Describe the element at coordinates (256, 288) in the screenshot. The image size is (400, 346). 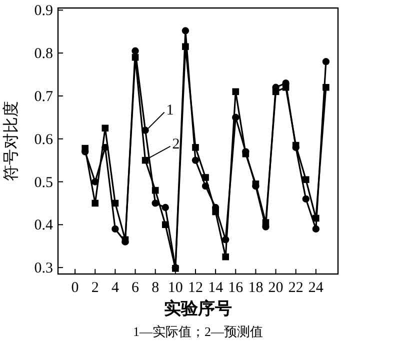
I see `x-tick-label: 18` at that location.